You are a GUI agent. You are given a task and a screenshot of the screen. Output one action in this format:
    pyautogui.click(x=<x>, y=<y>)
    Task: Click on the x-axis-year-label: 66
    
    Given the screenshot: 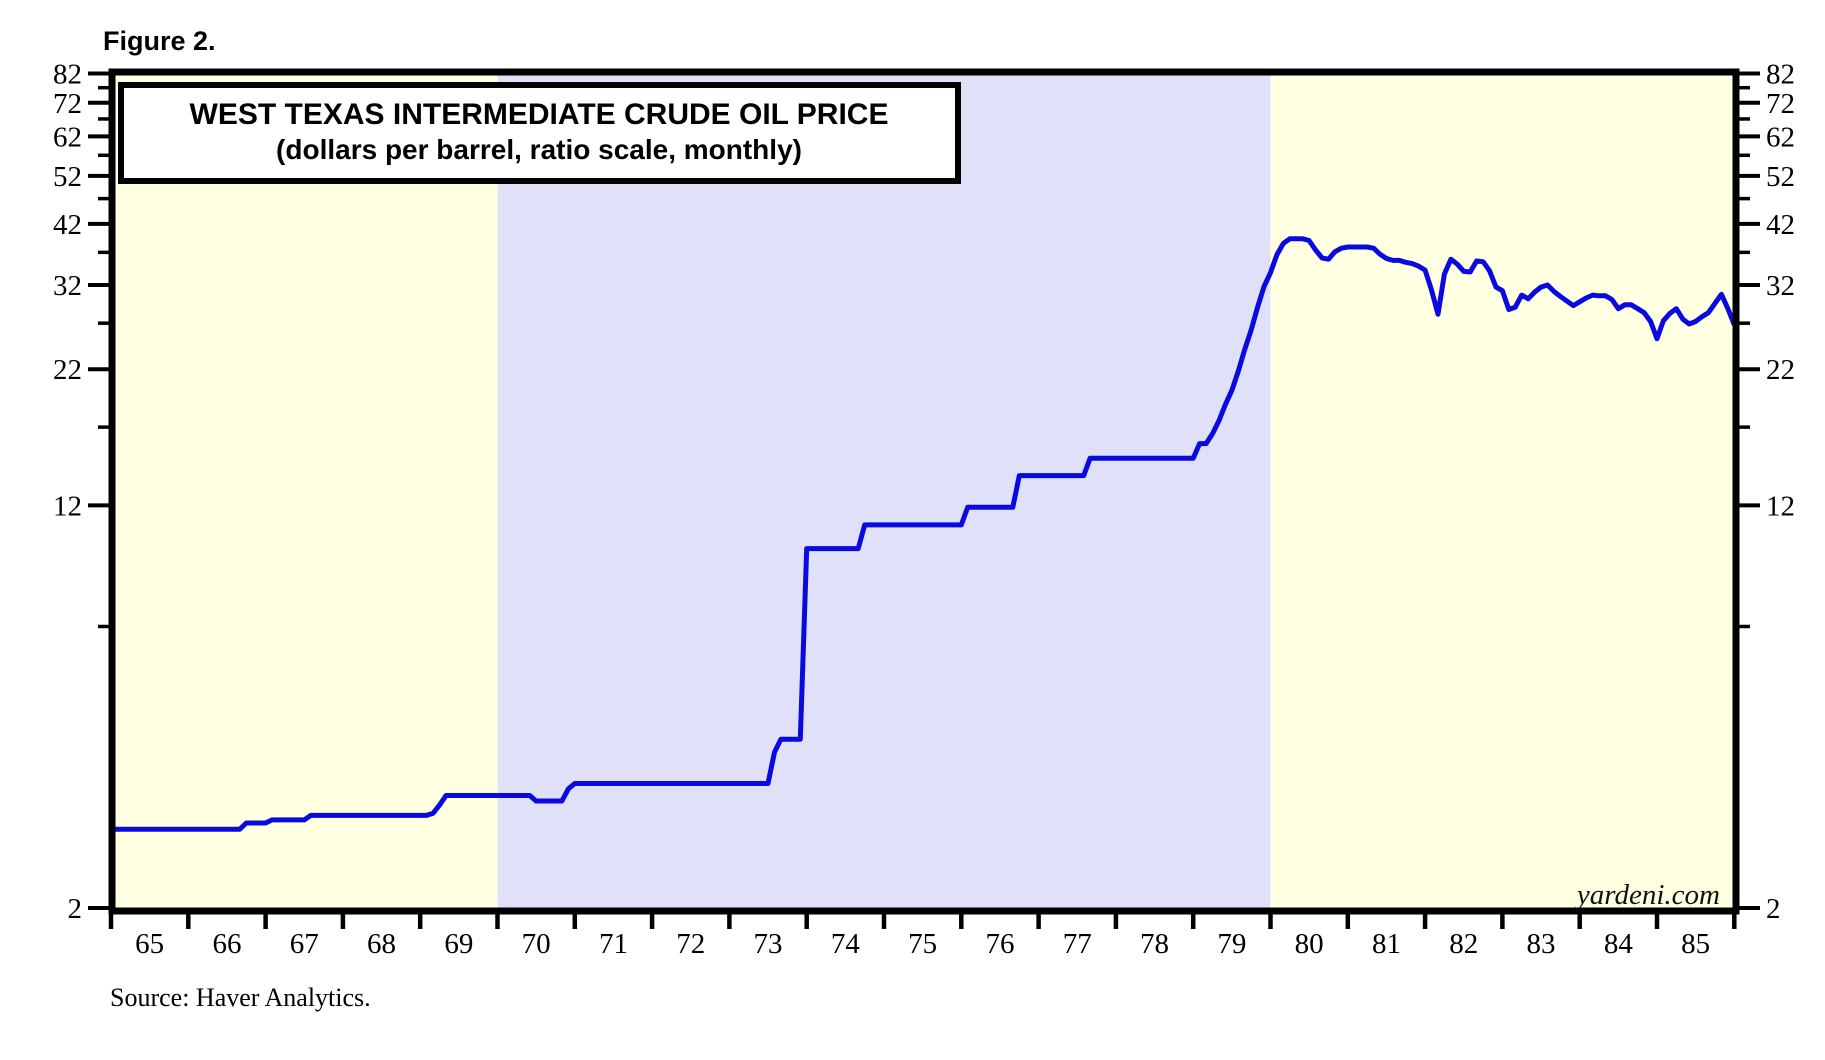 What is the action you would take?
    pyautogui.click(x=226, y=944)
    